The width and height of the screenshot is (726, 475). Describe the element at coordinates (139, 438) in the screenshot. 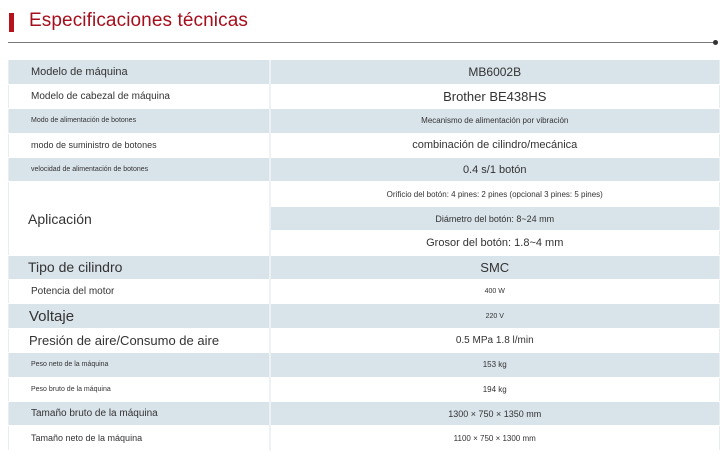

I see `spec-label: Tamaño neto de la máquina` at that location.